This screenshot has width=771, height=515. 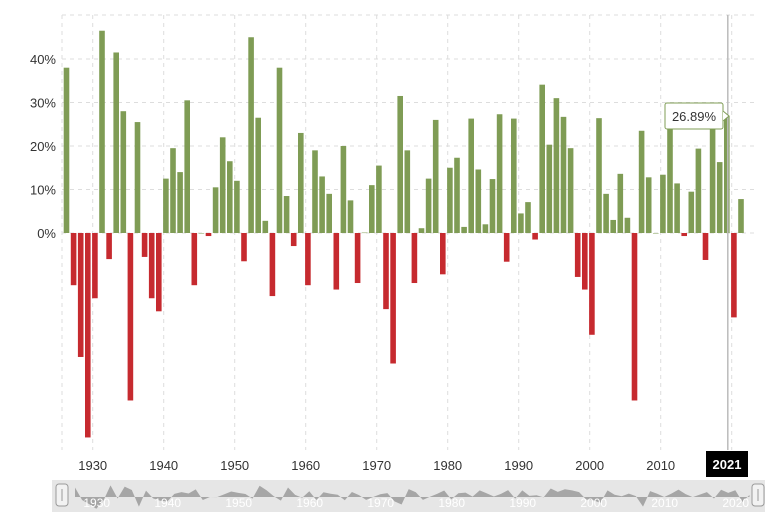 What do you see at coordinates (726, 116) in the screenshot?
I see `tooltip-pointer` at bounding box center [726, 116].